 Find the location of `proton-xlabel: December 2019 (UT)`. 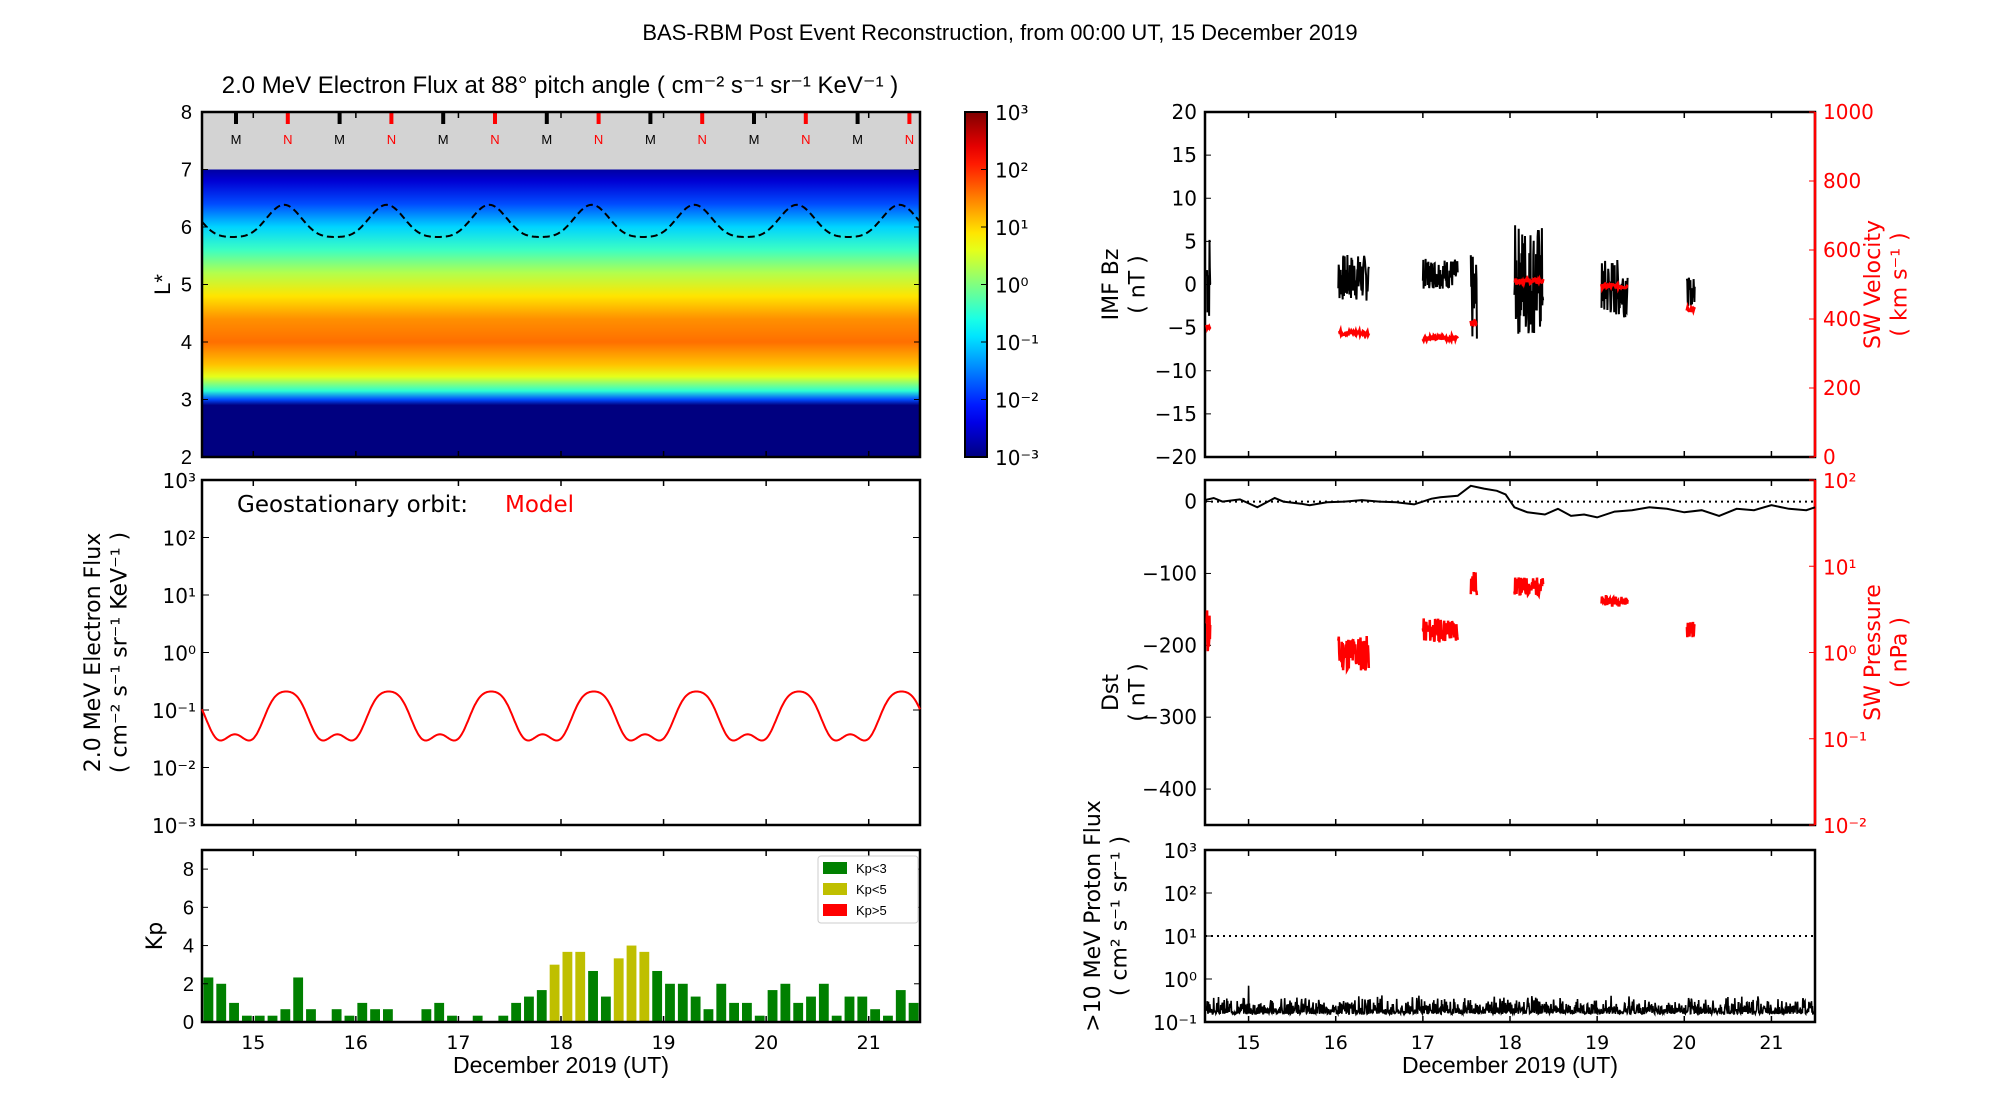

proton-xlabel: December 2019 (UT) is located at coordinates (1510, 1065).